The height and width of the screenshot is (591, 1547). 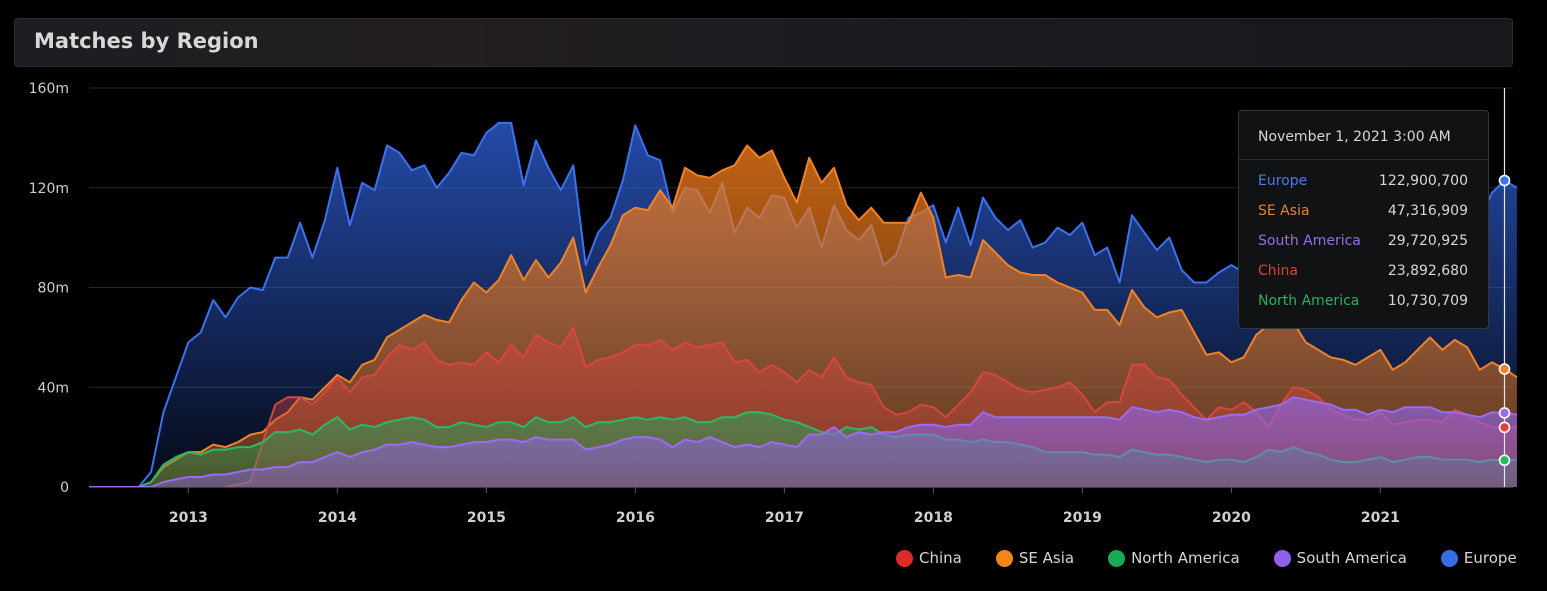 I want to click on y-tick-label: 40m, so click(x=53, y=388).